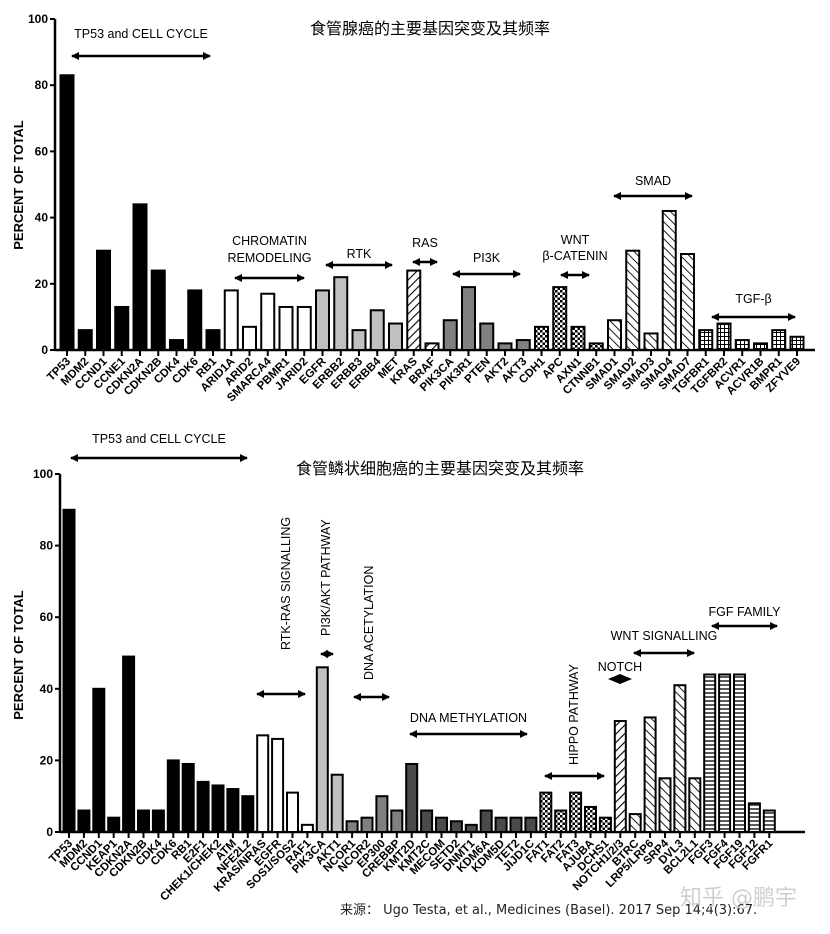 This screenshot has height=934, width=830. I want to click on bar-akt3, so click(523, 345).